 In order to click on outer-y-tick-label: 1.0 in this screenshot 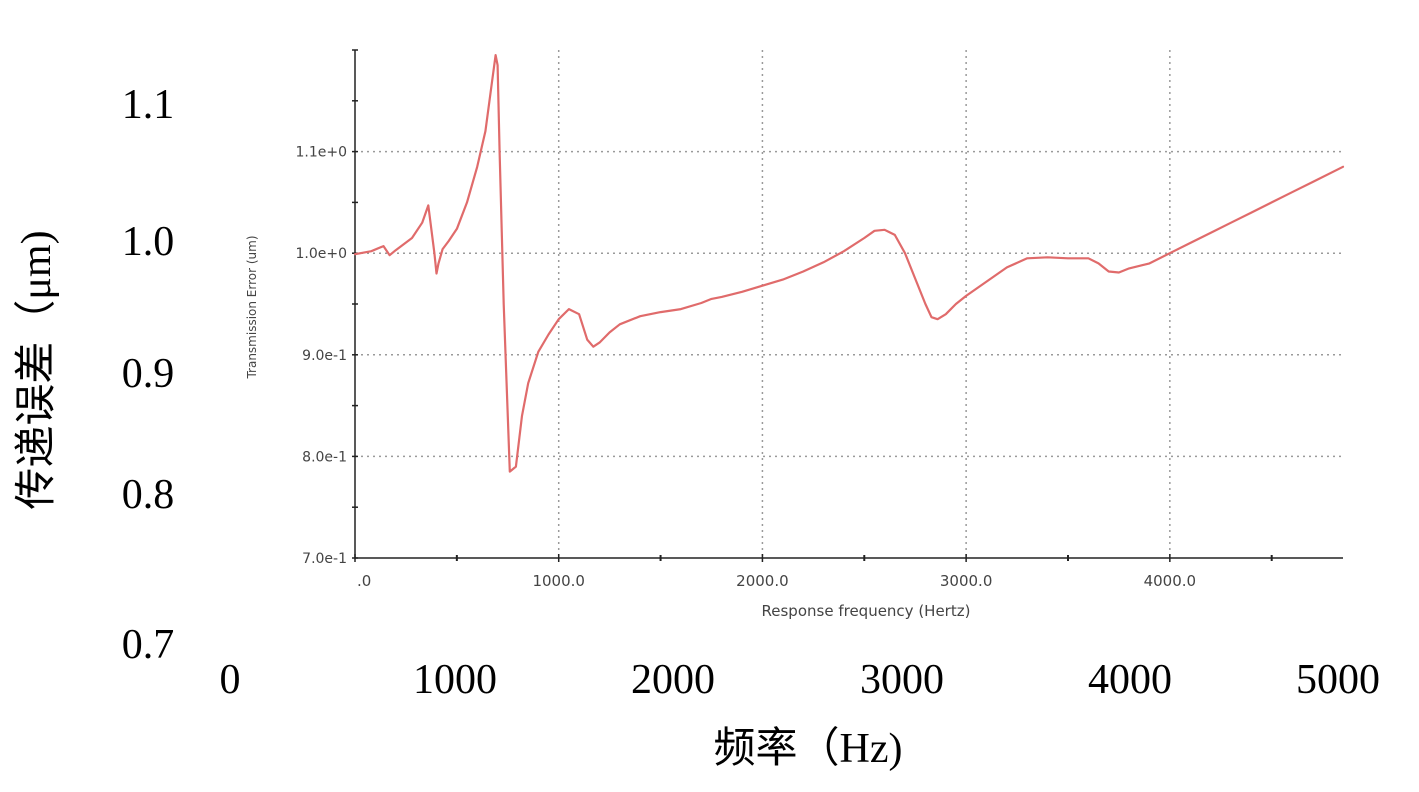, I will do `click(148, 242)`.